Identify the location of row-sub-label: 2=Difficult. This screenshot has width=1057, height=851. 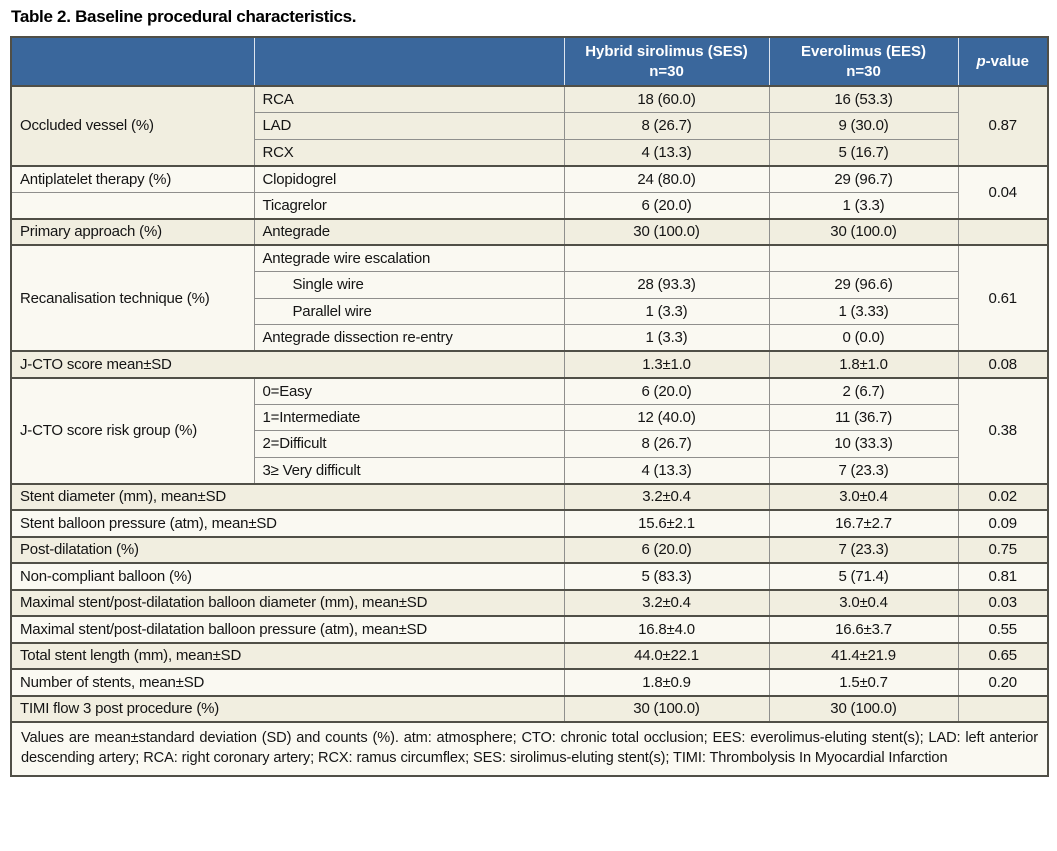
(409, 444).